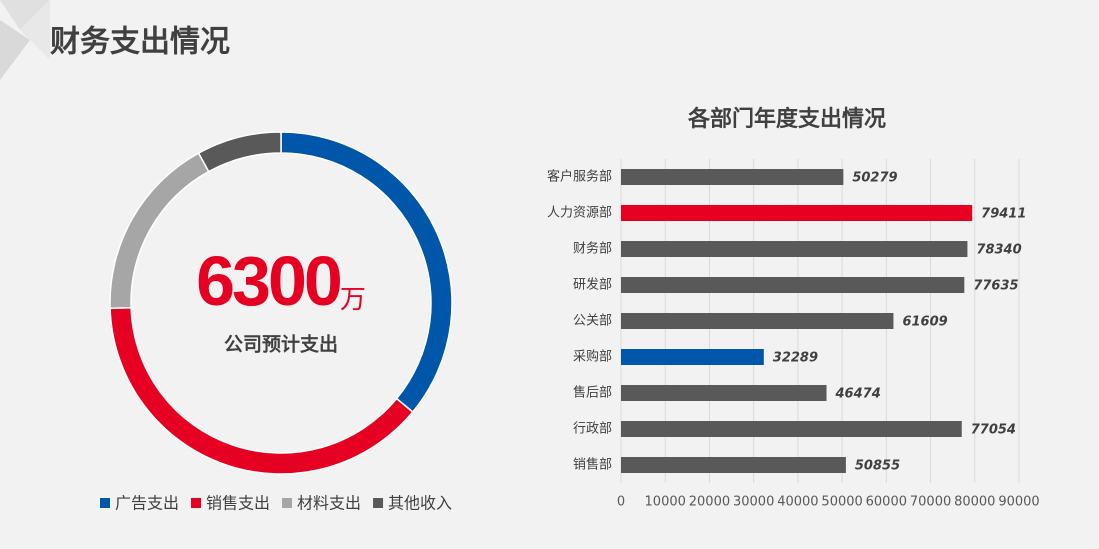 This screenshot has height=549, width=1099. What do you see at coordinates (239, 152) in the screenshot?
I see `donut-segment` at bounding box center [239, 152].